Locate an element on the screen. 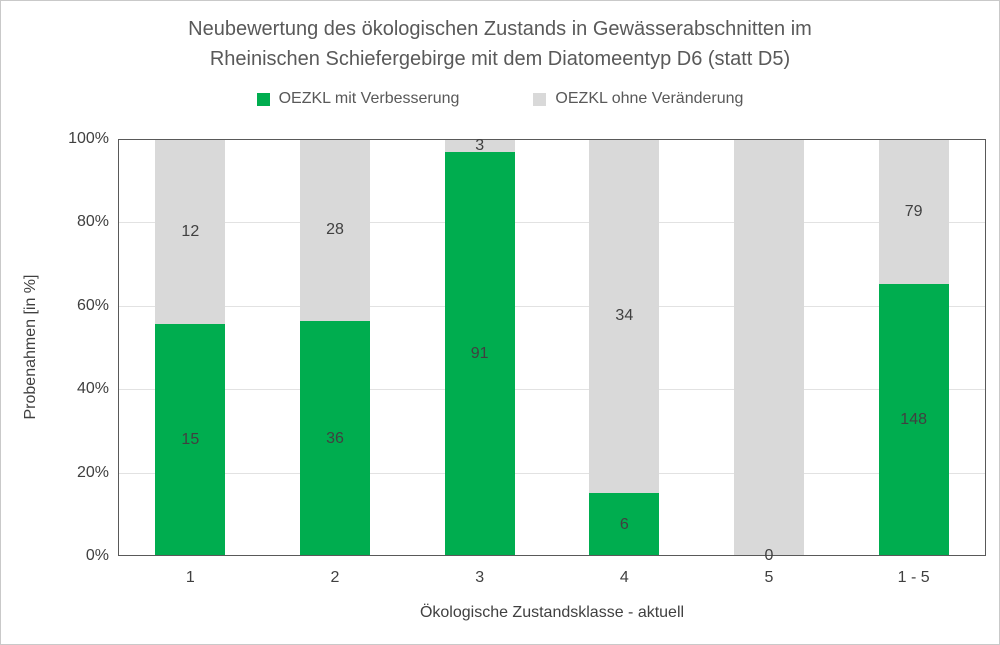 The image size is (1000, 645). bar-2-ohne-veraenderung-segment is located at coordinates (335, 230).